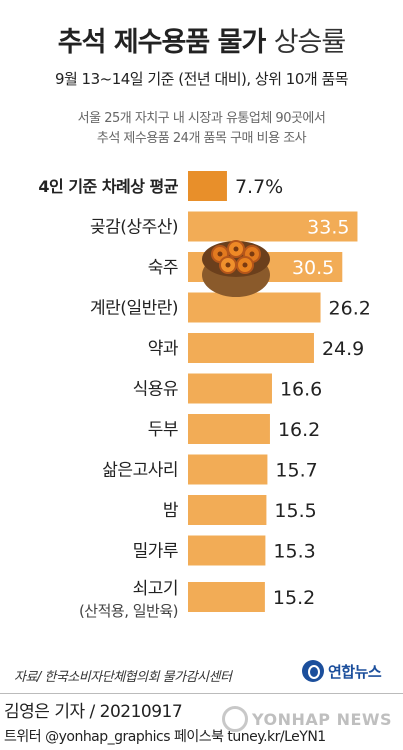 The width and height of the screenshot is (403, 750). I want to click on watermark-text: YONHAP NEWS, so click(322, 719).